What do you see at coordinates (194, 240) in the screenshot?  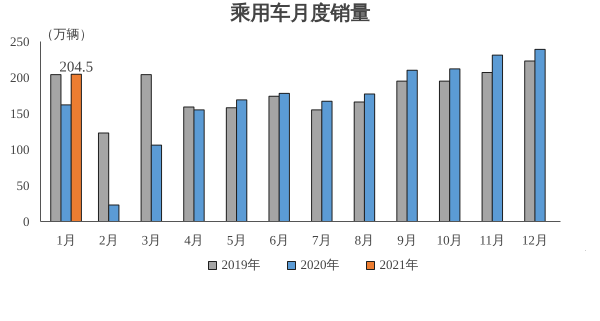 I see `x-tick-label: 4月` at bounding box center [194, 240].